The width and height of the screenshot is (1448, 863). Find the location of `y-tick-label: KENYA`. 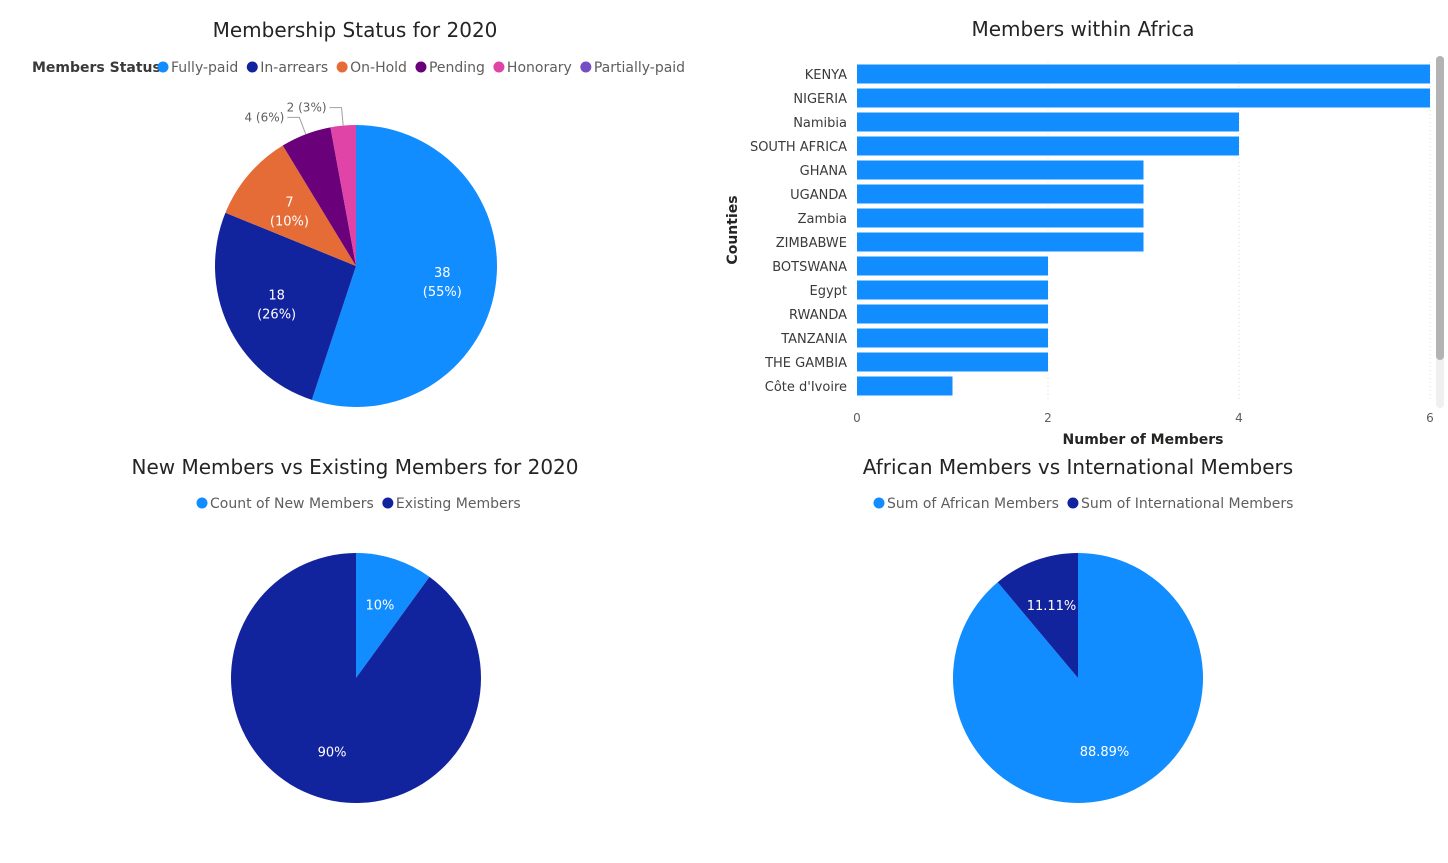

y-tick-label: KENYA is located at coordinates (826, 75).